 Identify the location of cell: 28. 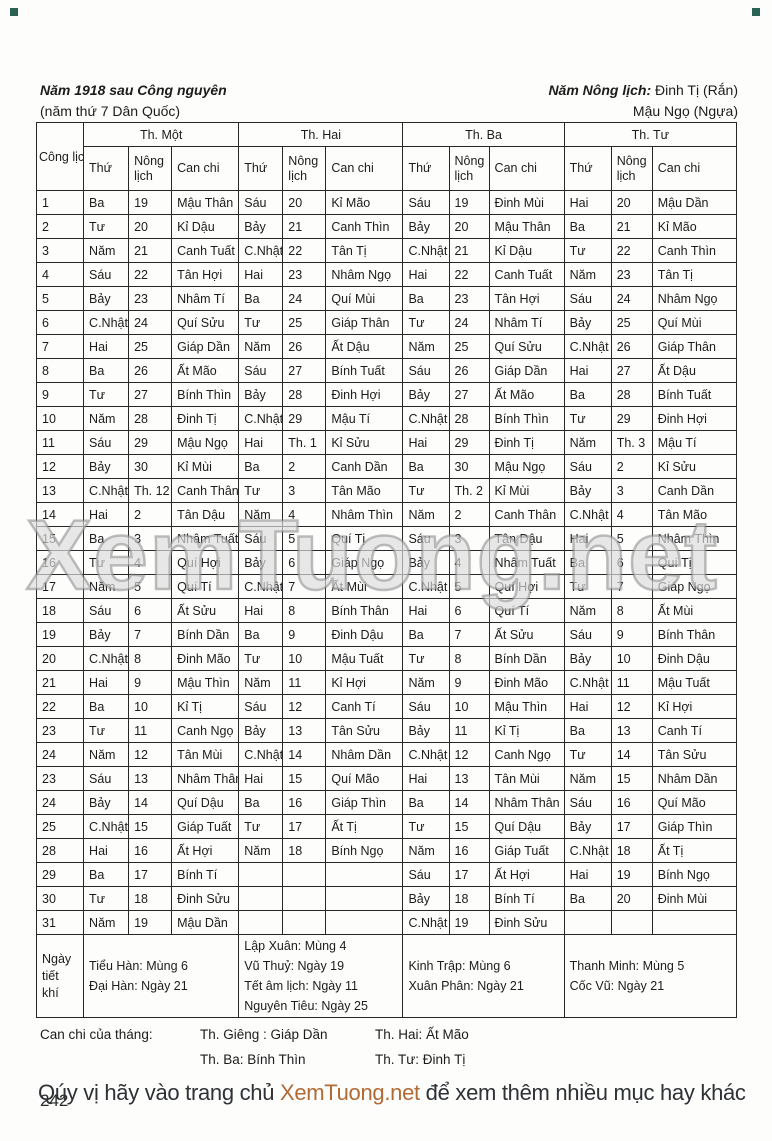
(469, 418).